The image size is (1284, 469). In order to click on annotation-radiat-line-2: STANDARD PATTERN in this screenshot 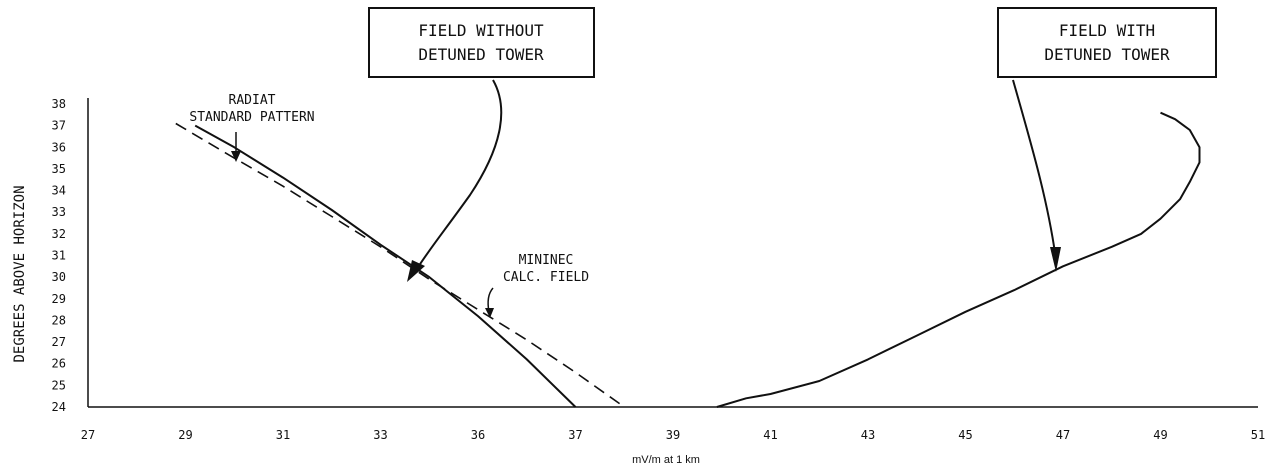, I will do `click(251, 117)`.